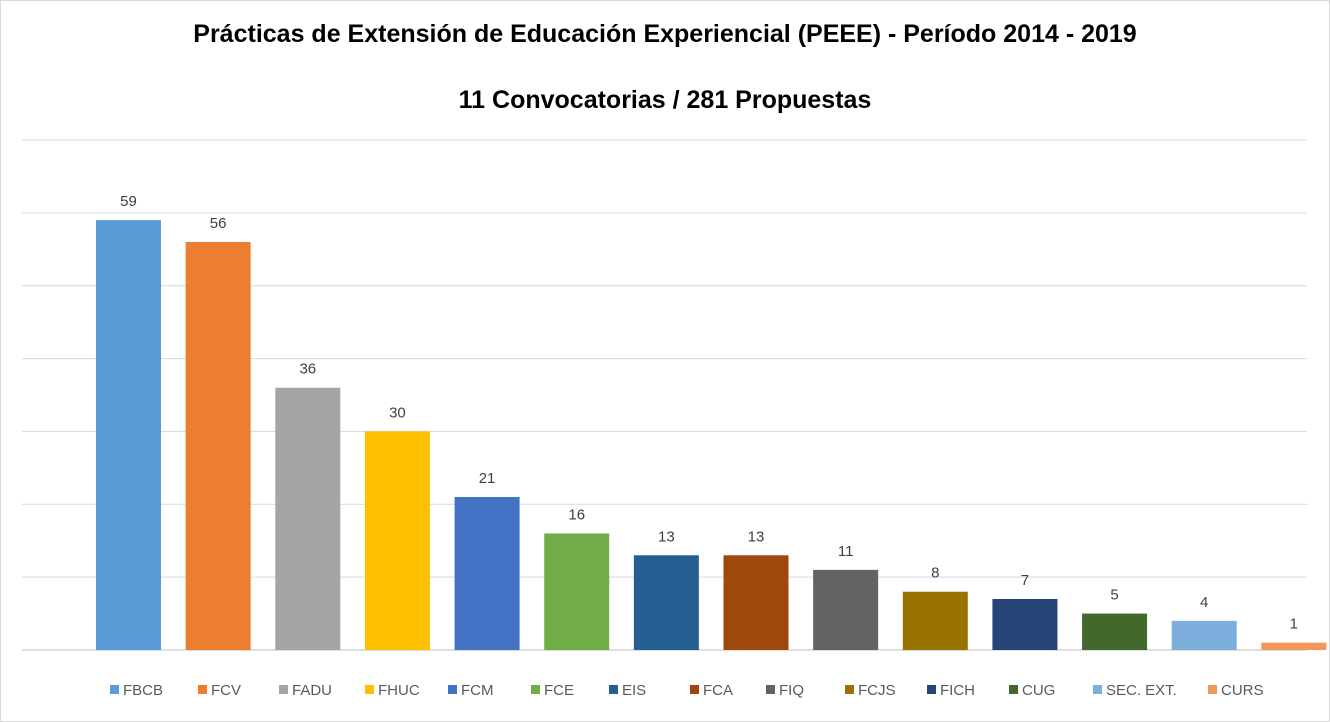 This screenshot has width=1330, height=722. Describe the element at coordinates (218, 446) in the screenshot. I see `bar-fcv` at that location.